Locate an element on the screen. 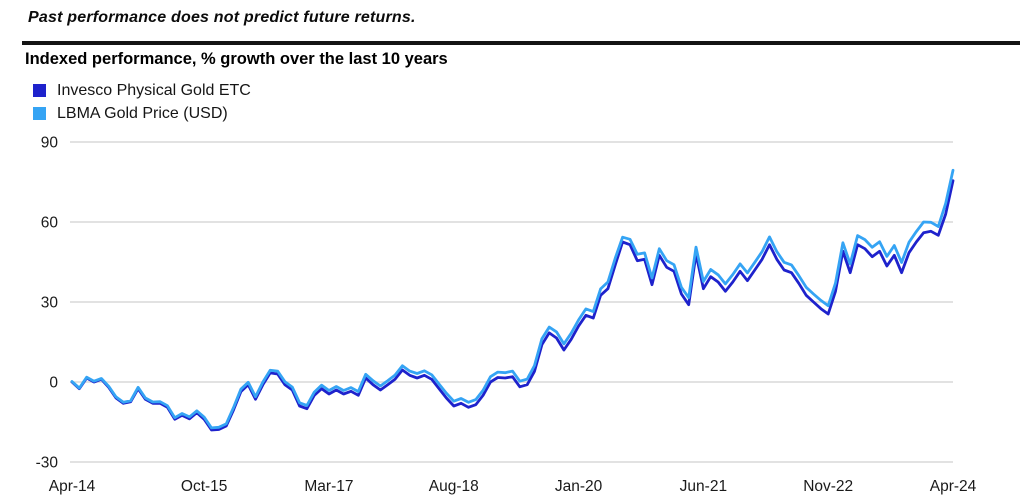 This screenshot has width=1024, height=503. x-axis-tick-label: Oct-15 is located at coordinates (204, 486).